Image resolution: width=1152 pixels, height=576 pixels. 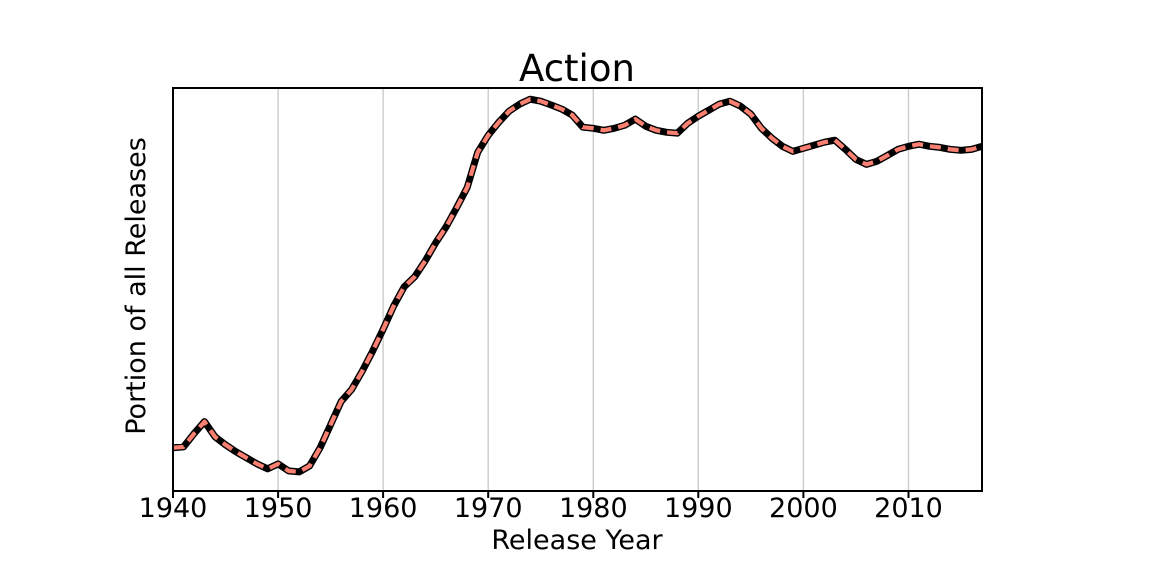 What do you see at coordinates (541, 494) in the screenshot?
I see `x-axis-ticks` at bounding box center [541, 494].